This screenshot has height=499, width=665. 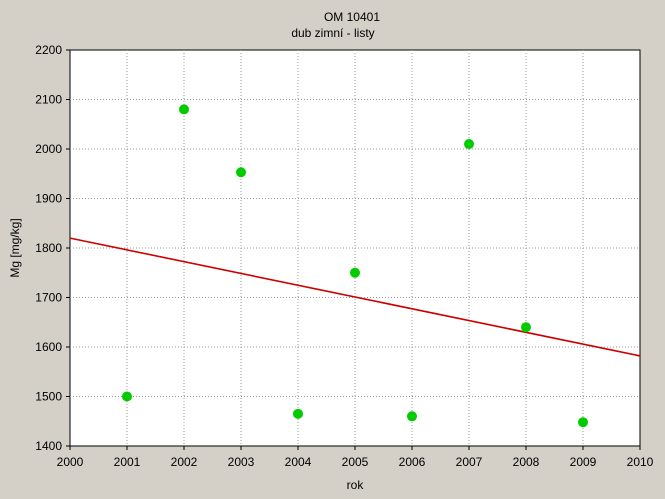 I want to click on y-tick-label: 1500, so click(x=48, y=397).